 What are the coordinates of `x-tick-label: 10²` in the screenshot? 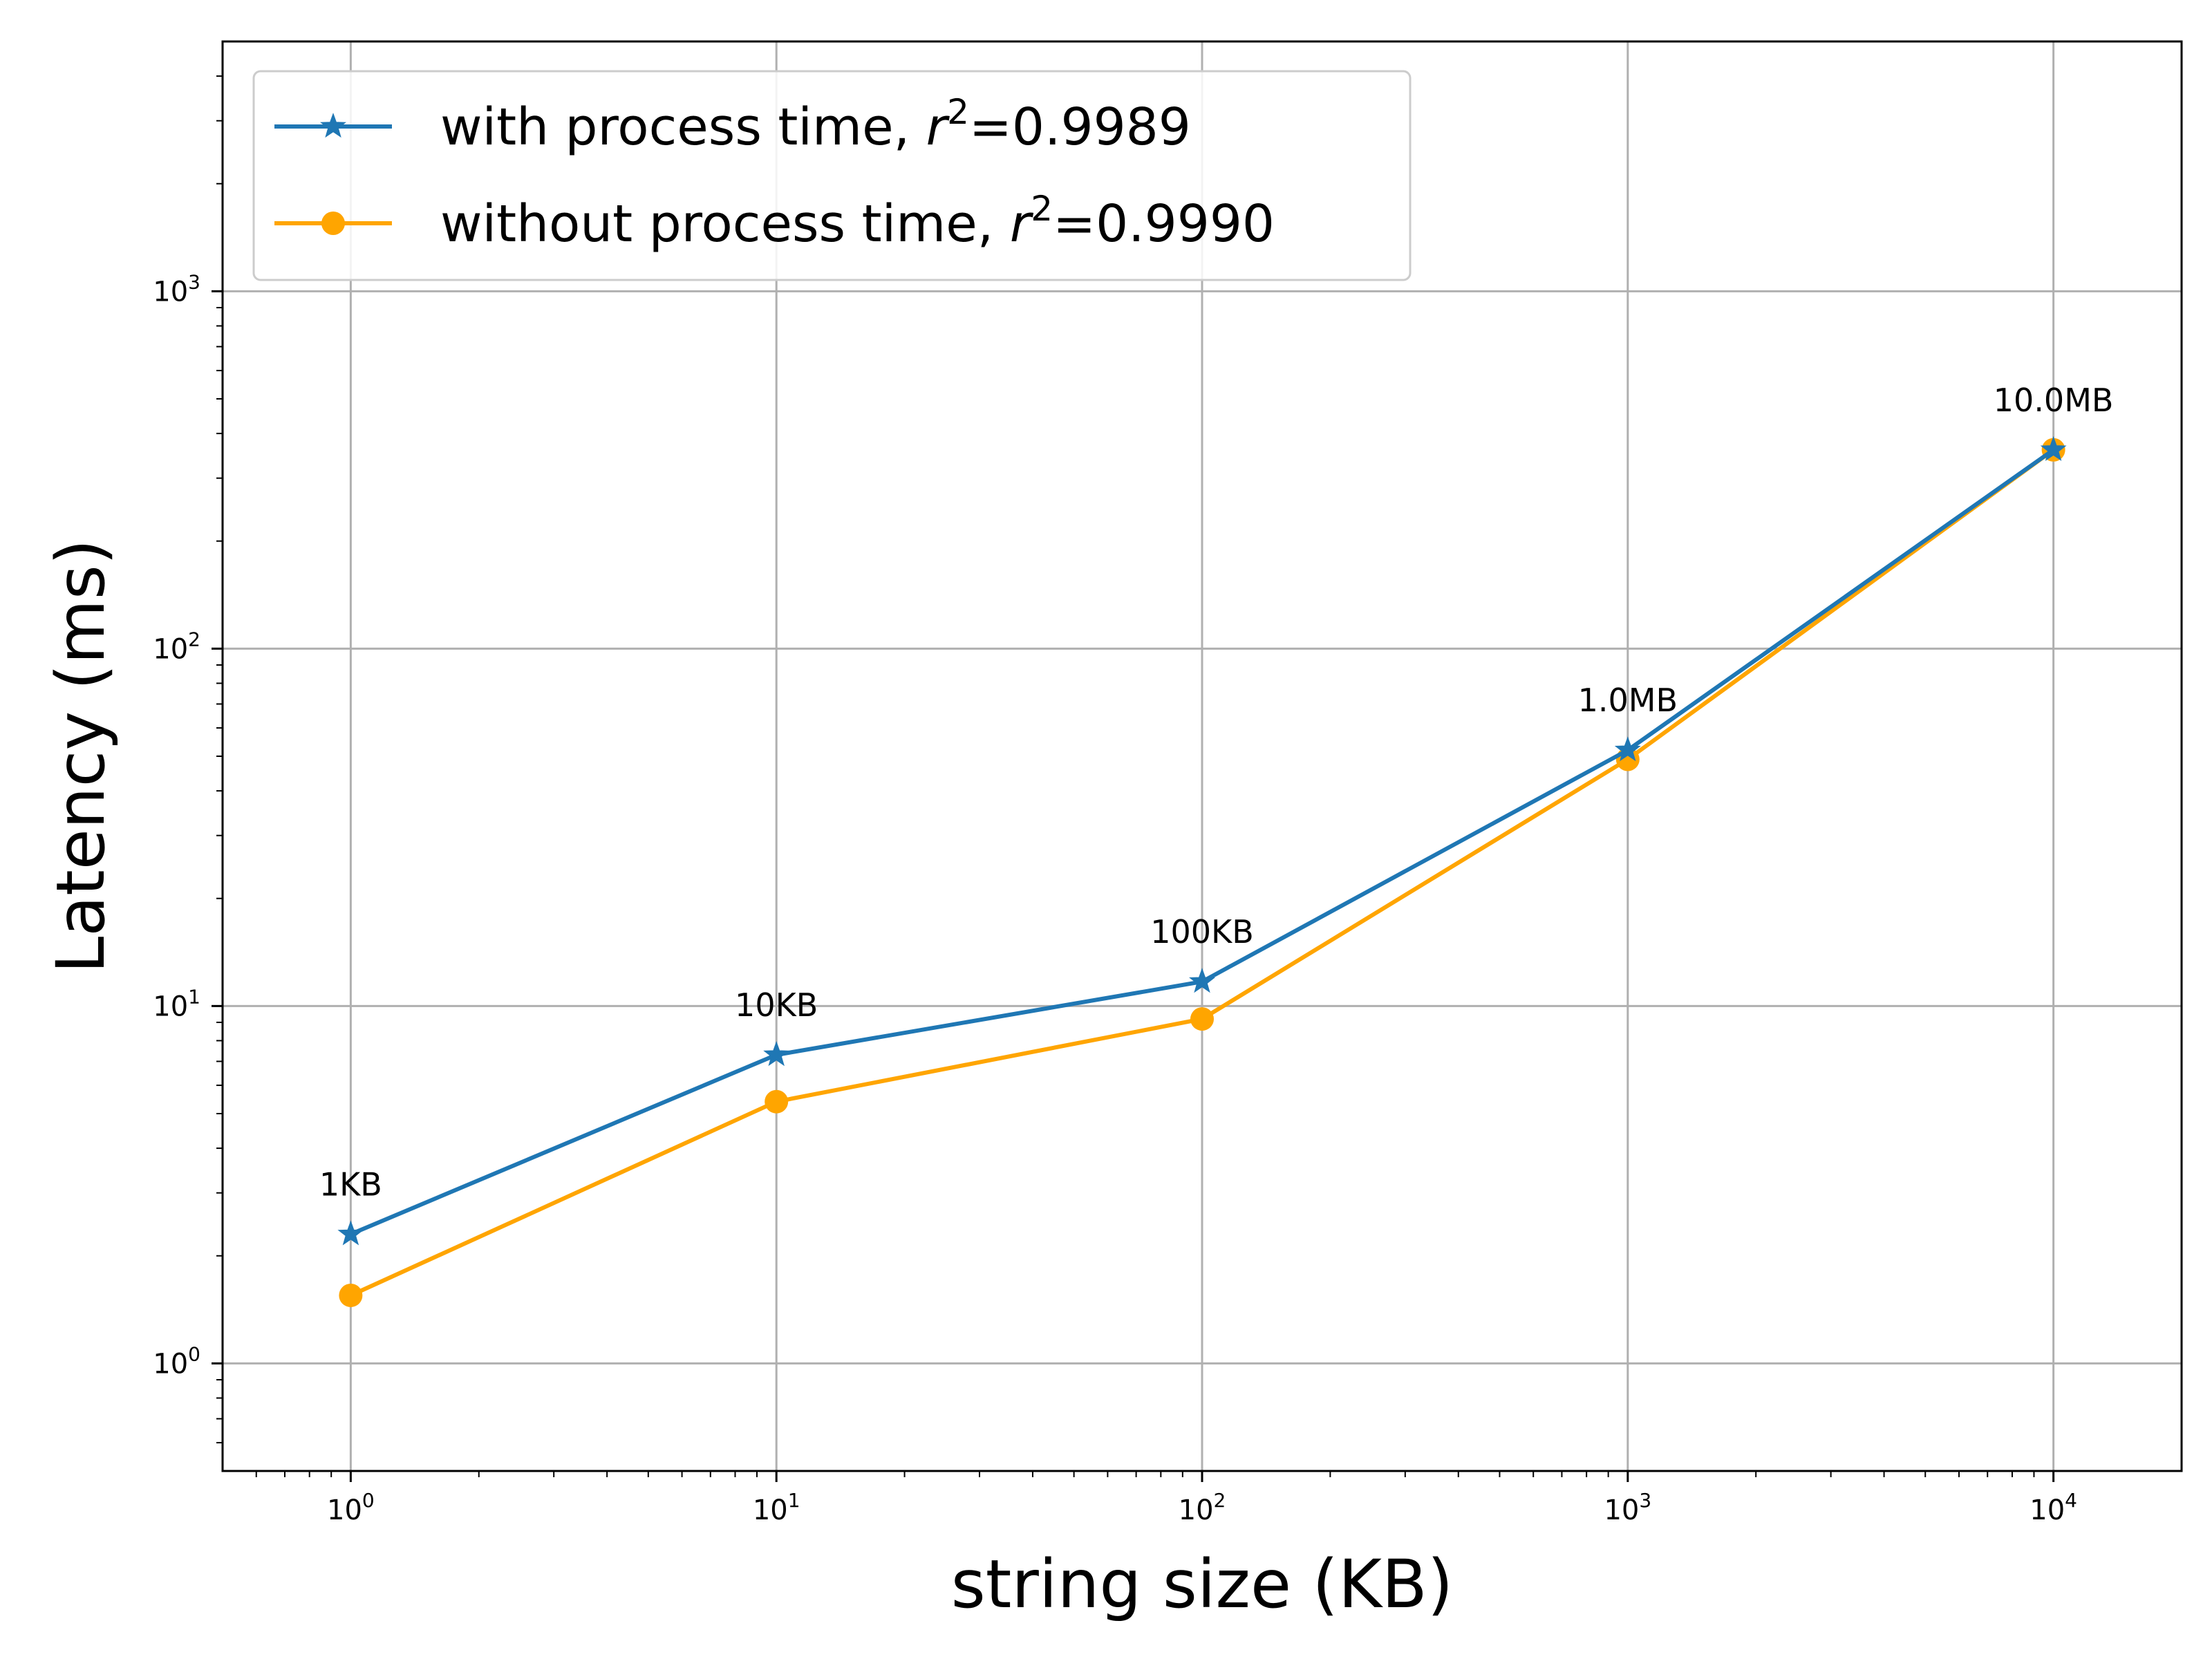 It's located at (1202, 1507).